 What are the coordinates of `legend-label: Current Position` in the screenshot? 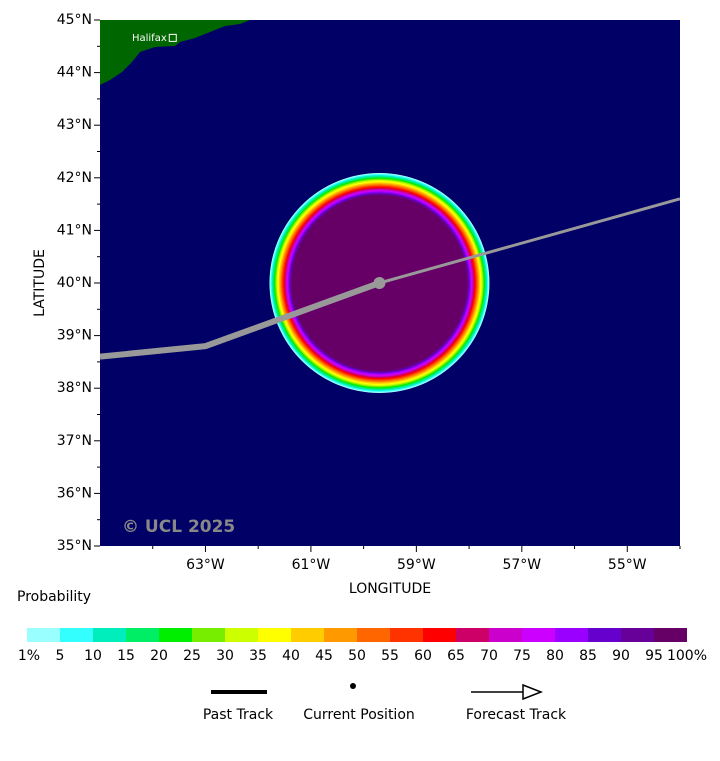 It's located at (359, 715).